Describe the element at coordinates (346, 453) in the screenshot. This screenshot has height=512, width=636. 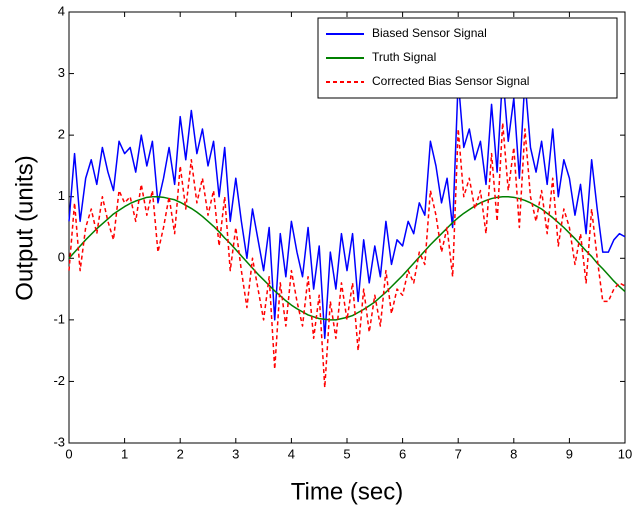
I see `x-tick-label: 5` at that location.